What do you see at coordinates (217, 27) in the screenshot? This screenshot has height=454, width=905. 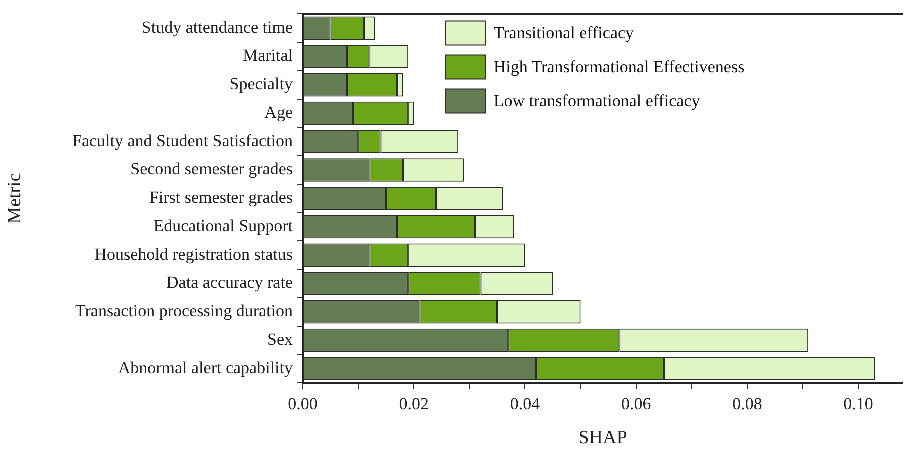 I see `y-tick-label: Study attendance time` at bounding box center [217, 27].